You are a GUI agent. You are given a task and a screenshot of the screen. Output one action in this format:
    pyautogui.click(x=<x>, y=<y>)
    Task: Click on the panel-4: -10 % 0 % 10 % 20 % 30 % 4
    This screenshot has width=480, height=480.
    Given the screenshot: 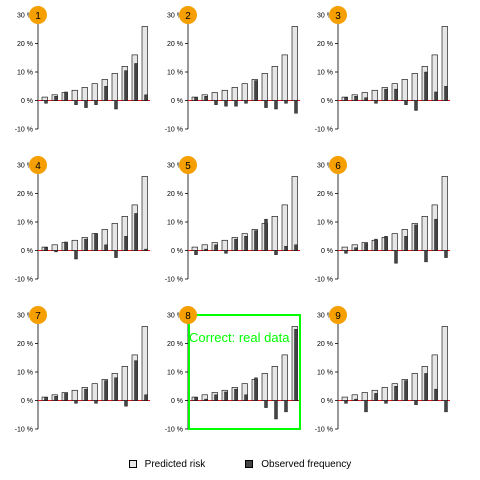 What is the action you would take?
    pyautogui.click(x=82, y=220)
    